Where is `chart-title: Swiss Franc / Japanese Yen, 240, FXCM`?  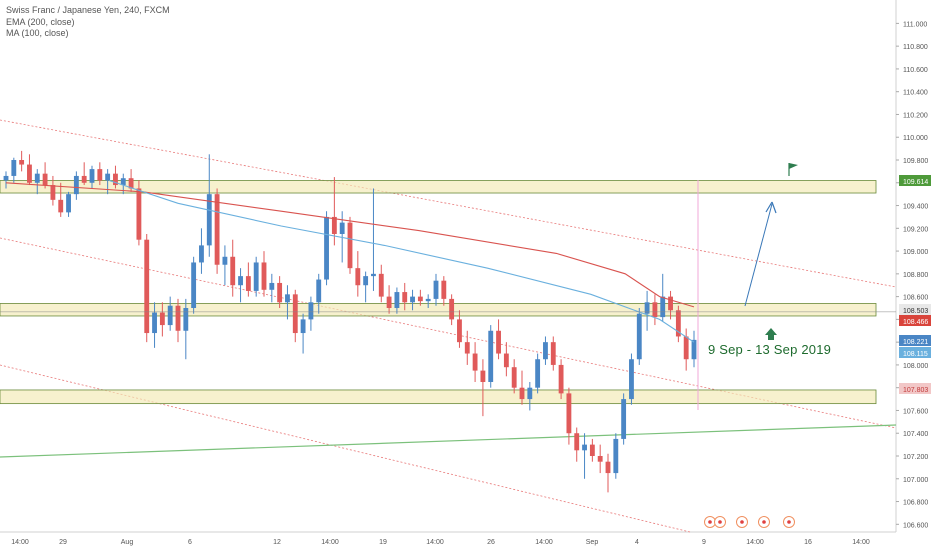
chart-title: Swiss Franc / Japanese Yen, 240, FXCM is located at coordinates (88, 10).